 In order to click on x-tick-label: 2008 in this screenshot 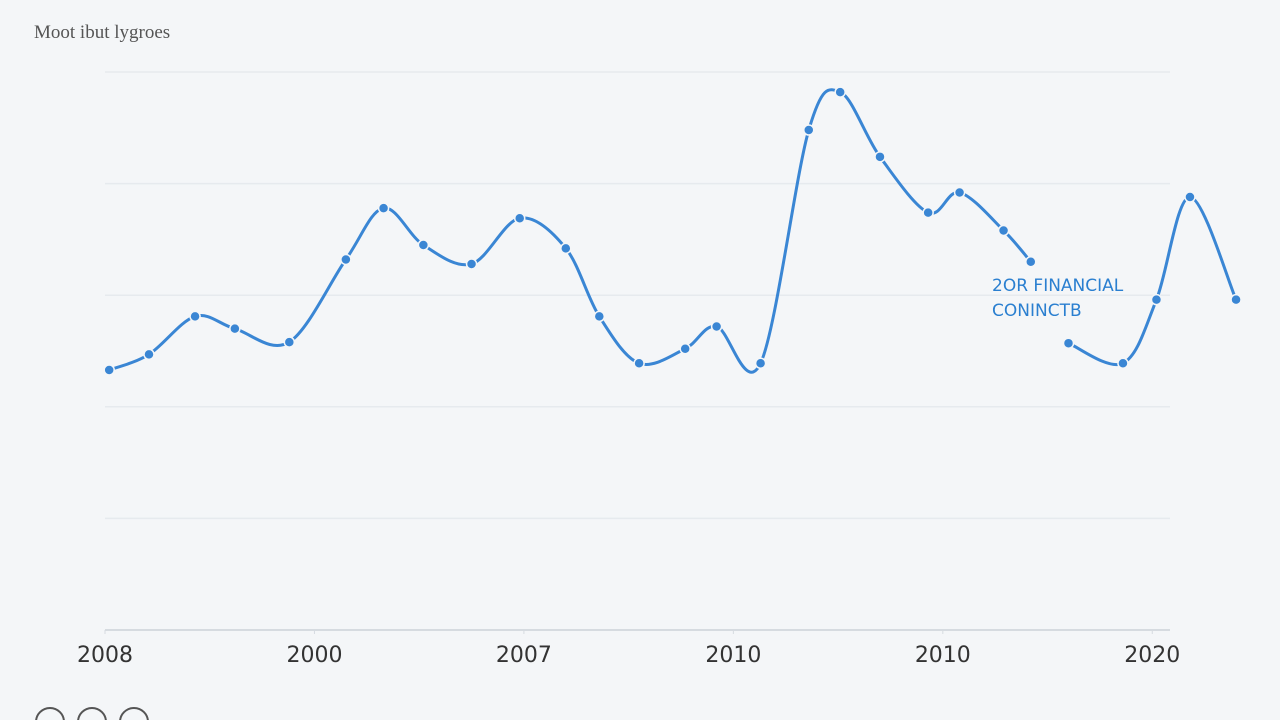, I will do `click(105, 655)`.